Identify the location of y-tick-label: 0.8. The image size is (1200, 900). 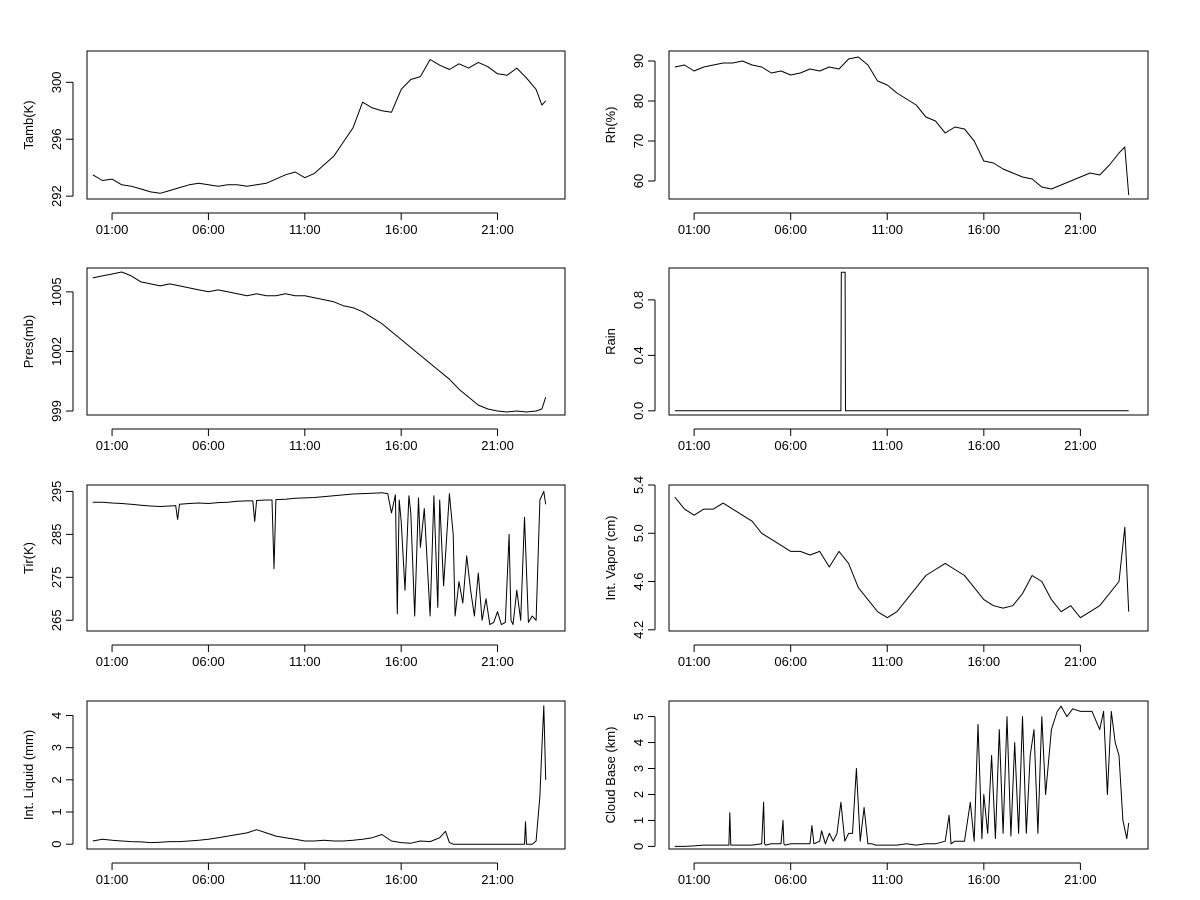
(638, 300).